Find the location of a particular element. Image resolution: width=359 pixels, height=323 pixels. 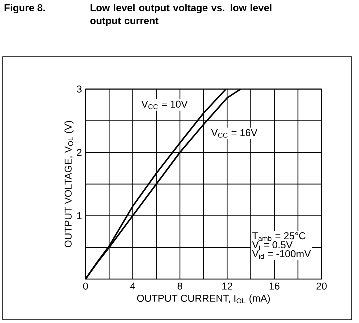

x-axis-title: OUTPUT CURRENT, I$_{OL}$ (mA) is located at coordinates (203, 299).